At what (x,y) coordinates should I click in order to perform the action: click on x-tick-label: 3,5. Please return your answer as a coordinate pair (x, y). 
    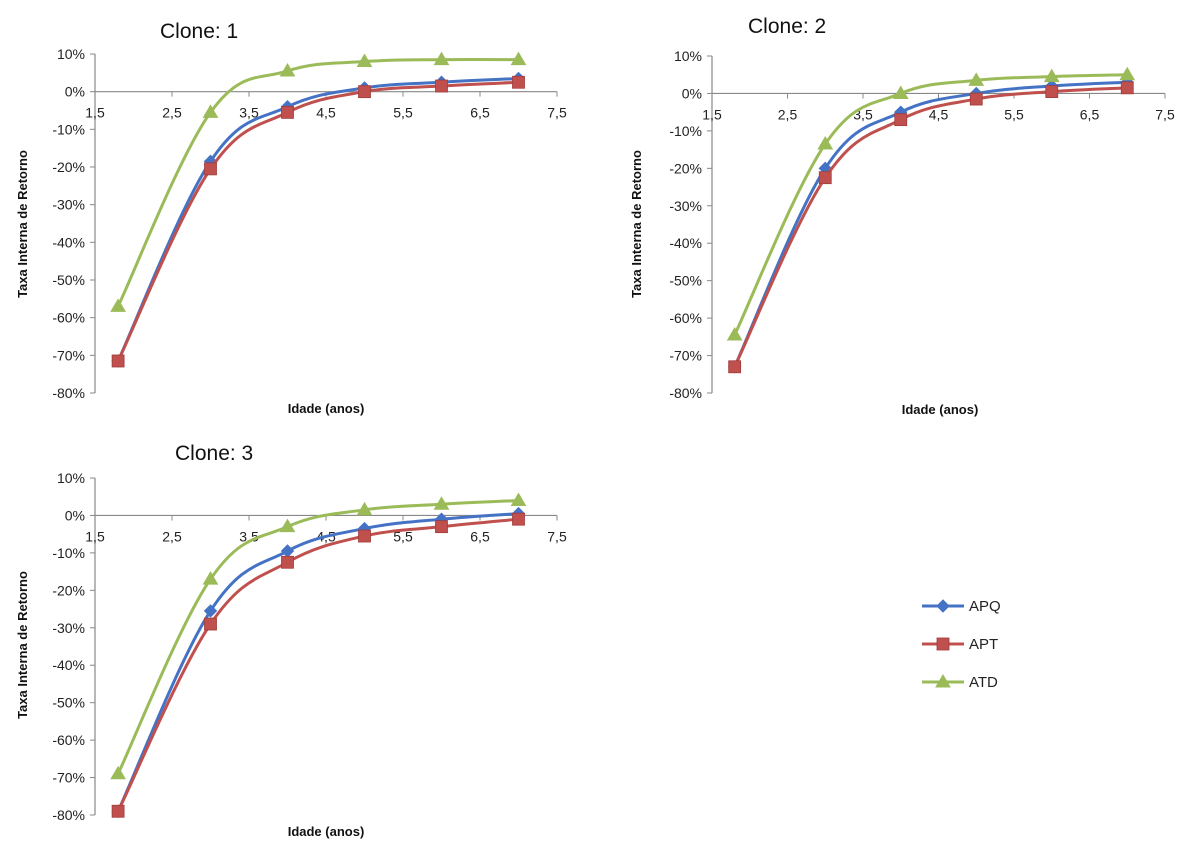
    Looking at the image, I should click on (249, 113).